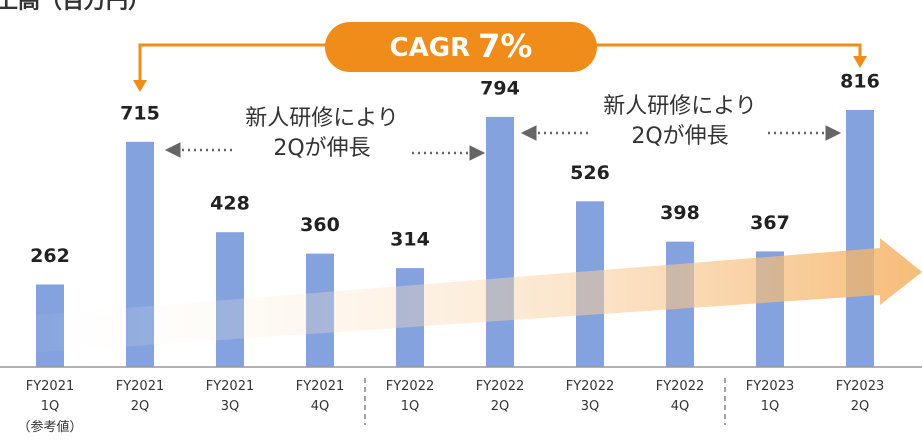 Image resolution: width=922 pixels, height=447 pixels. Describe the element at coordinates (770, 396) in the screenshot. I see `x-tick-label: FY2023 1Q` at that location.